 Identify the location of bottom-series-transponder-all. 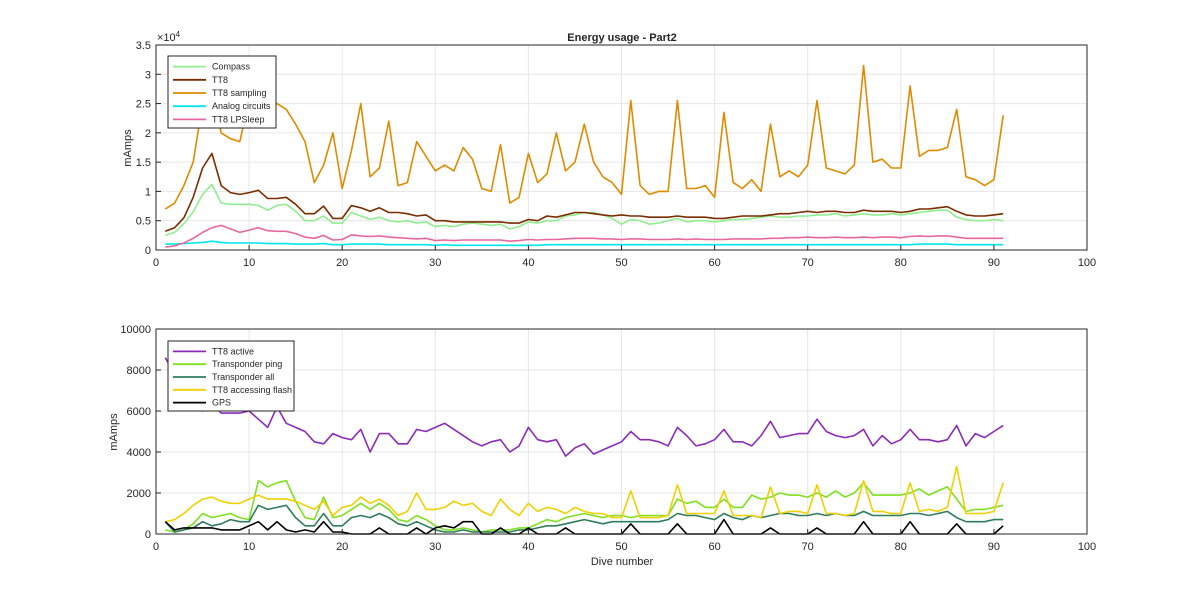
(584, 518).